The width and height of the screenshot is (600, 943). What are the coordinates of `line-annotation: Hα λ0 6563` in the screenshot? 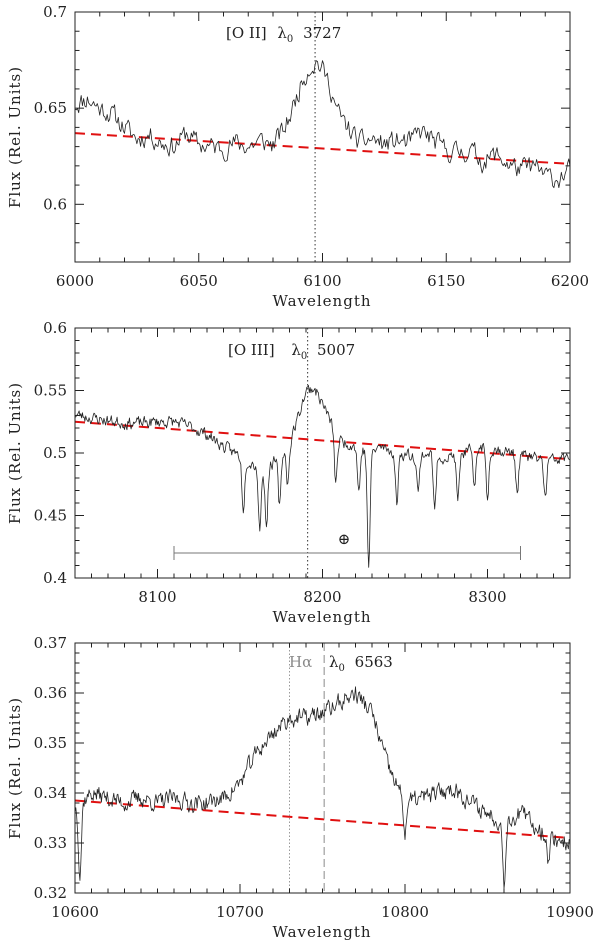 It's located at (341, 664).